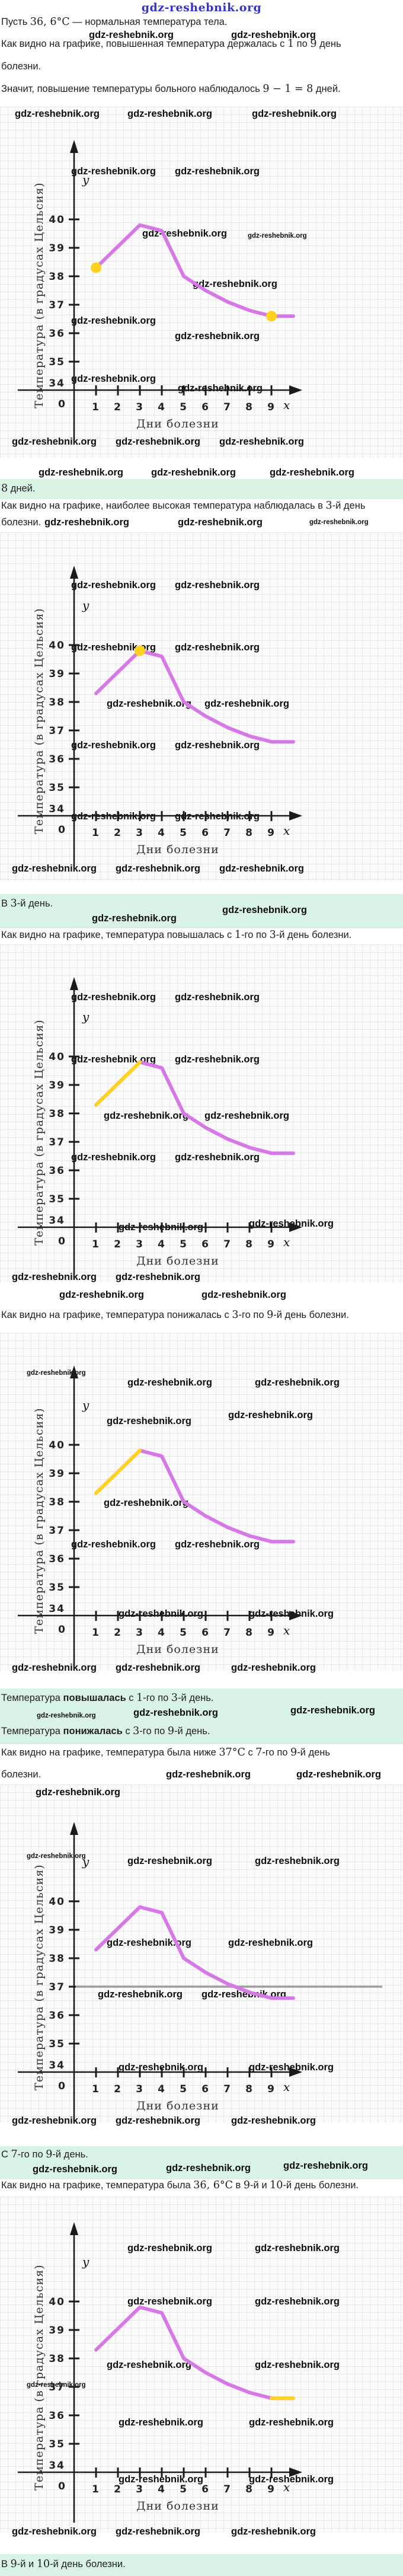 The image size is (403, 2576). Describe the element at coordinates (44, 2154) in the screenshot. I see `answer-4-text: С 7-го по 9-й день.` at that location.